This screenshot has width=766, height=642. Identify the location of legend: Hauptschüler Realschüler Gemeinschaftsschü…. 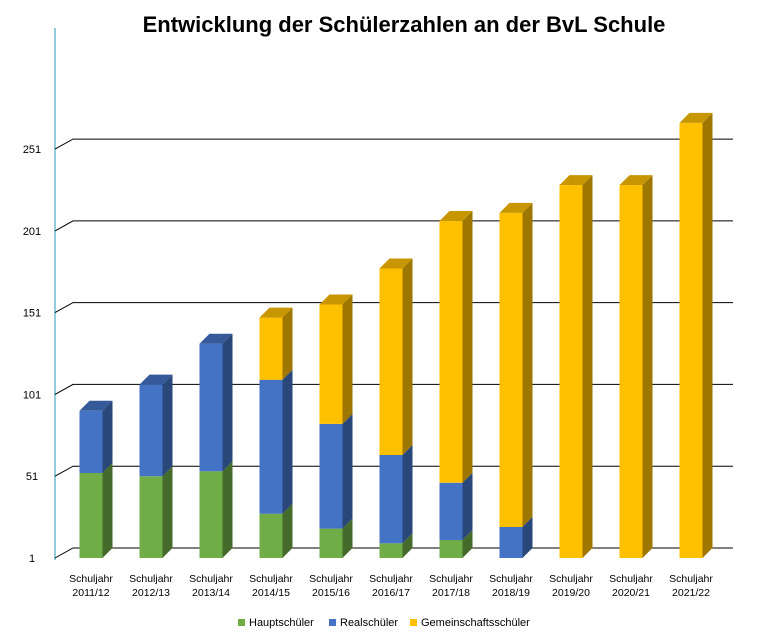
(384, 623).